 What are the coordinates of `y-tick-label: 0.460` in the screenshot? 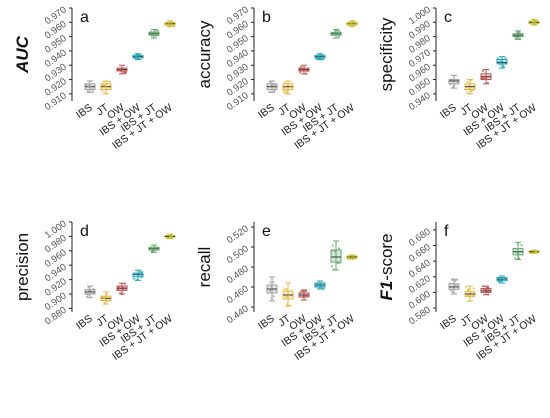 It's located at (238, 294).